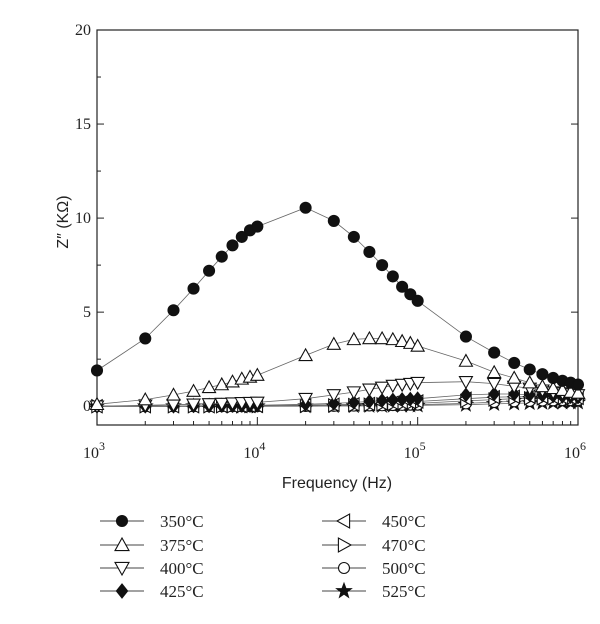 The width and height of the screenshot is (600, 624). Describe the element at coordinates (83, 124) in the screenshot. I see `y-tick-label: 15` at that location.